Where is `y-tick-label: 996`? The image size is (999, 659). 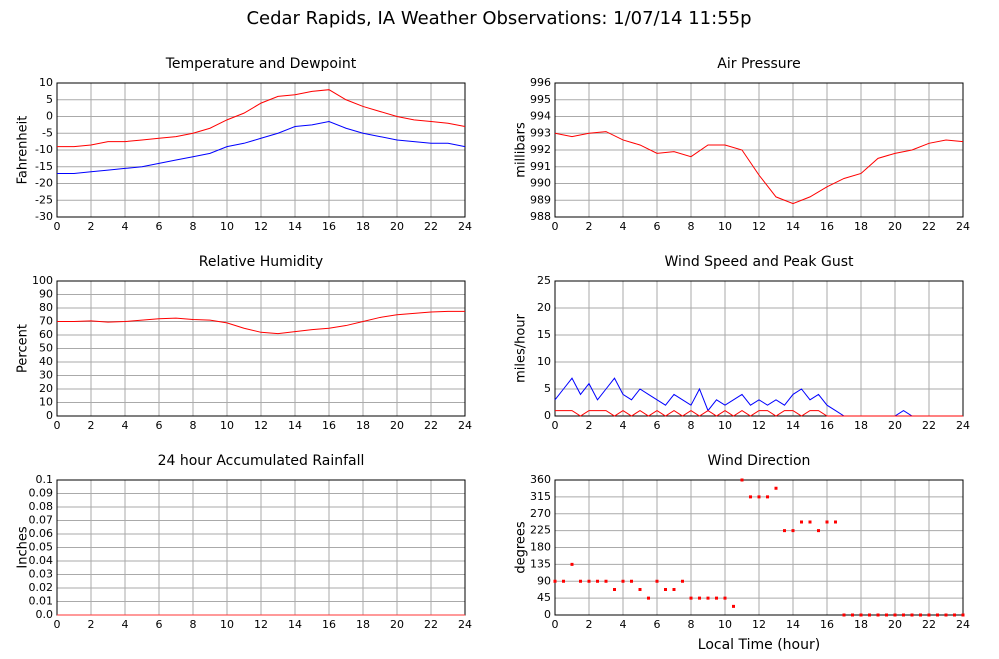
y-tick-label: 996 is located at coordinates (540, 82).